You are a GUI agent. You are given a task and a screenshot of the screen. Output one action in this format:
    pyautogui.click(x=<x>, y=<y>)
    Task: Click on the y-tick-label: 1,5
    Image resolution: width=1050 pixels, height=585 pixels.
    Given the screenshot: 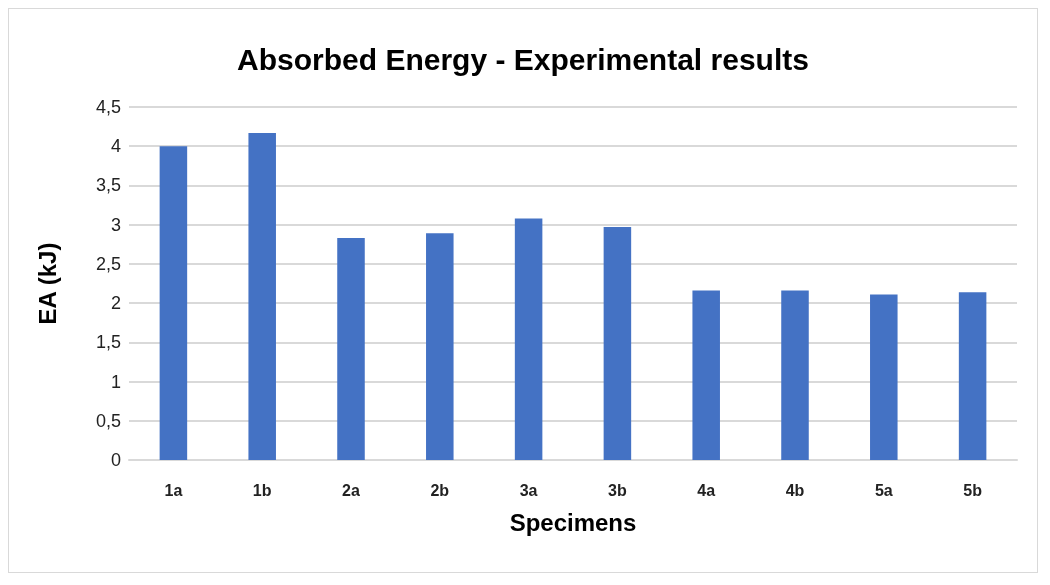 What is the action you would take?
    pyautogui.click(x=108, y=342)
    